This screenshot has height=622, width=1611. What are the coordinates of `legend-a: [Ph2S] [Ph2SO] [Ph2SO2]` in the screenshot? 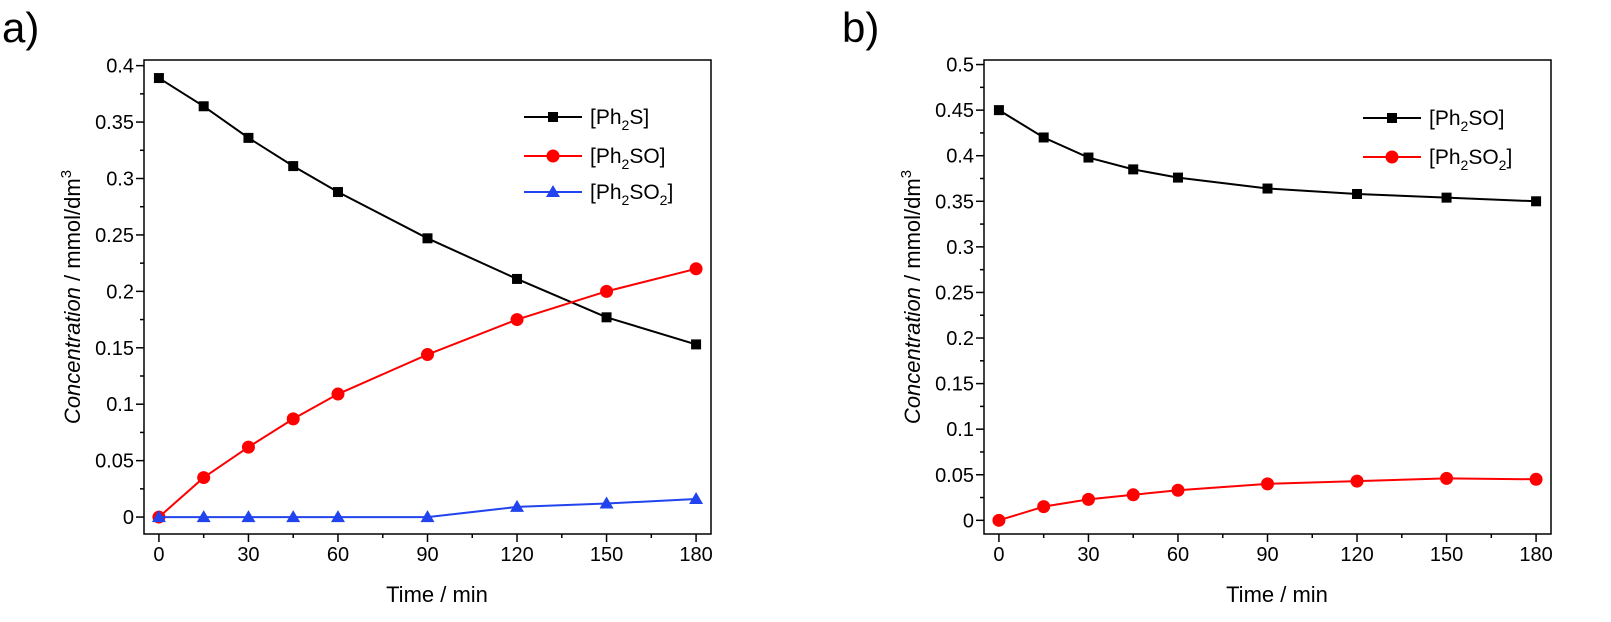 It's located at (598, 157).